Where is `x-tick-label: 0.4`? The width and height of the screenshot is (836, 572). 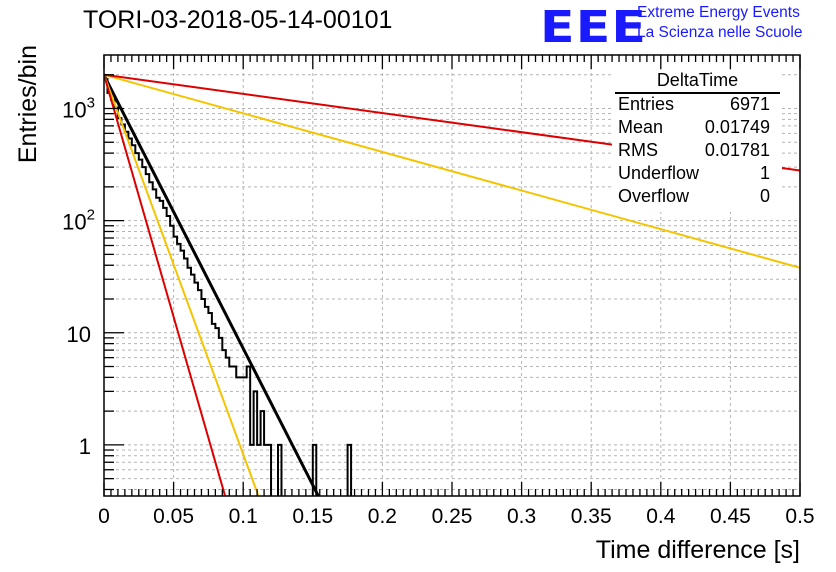 x-tick-label: 0.4 is located at coordinates (661, 516).